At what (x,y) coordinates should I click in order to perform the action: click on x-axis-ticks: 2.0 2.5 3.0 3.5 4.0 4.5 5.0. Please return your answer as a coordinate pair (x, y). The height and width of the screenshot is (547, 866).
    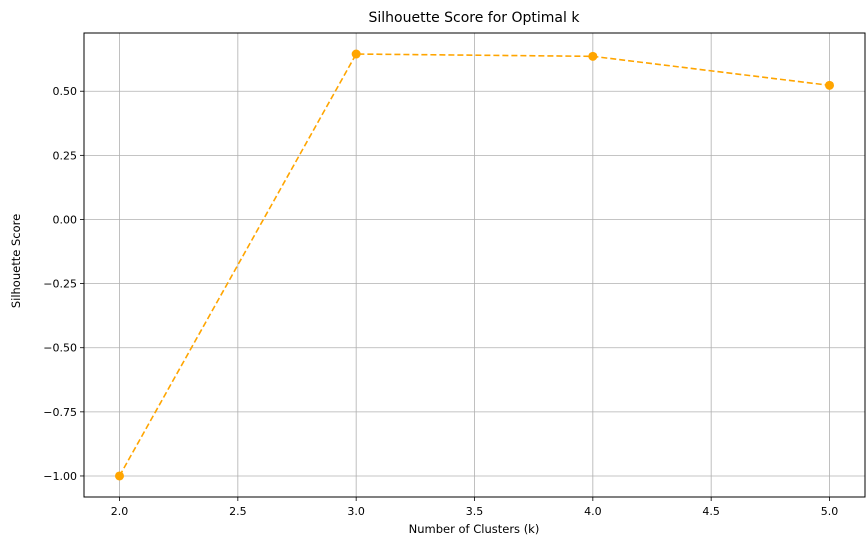
    Looking at the image, I should click on (475, 507).